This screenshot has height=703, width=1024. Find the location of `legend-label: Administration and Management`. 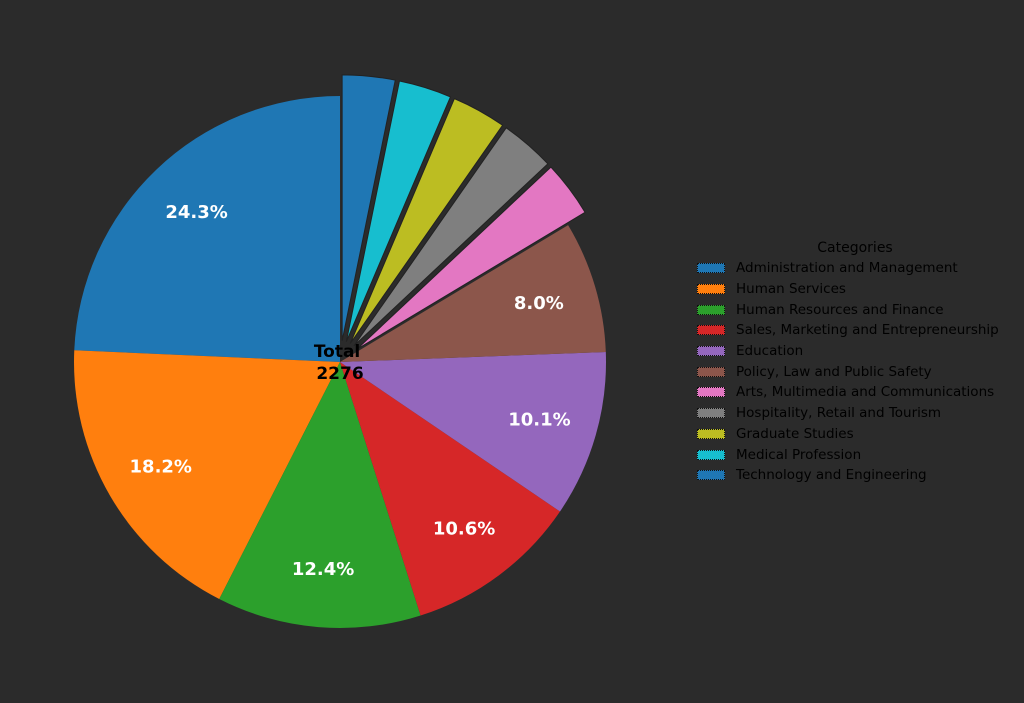

legend-label: Administration and Management is located at coordinates (847, 268).